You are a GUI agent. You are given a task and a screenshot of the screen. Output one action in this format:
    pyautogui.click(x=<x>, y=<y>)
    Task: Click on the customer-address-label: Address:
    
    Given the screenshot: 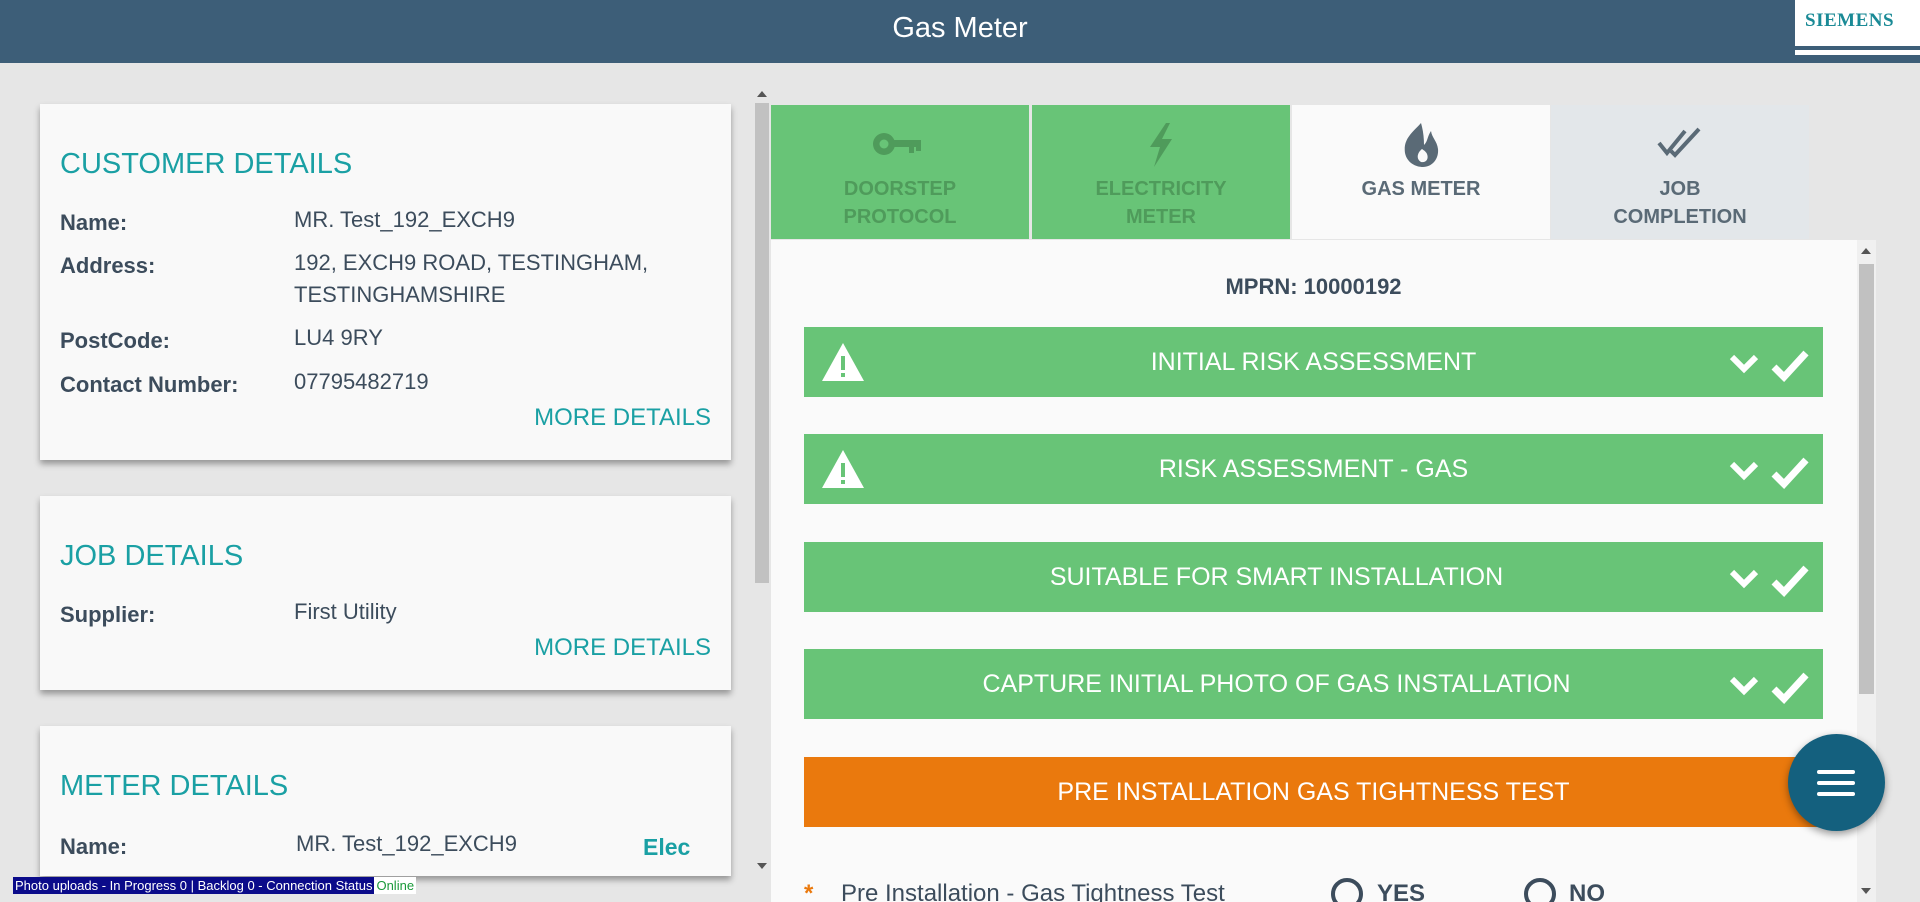 What is the action you would take?
    pyautogui.click(x=108, y=265)
    